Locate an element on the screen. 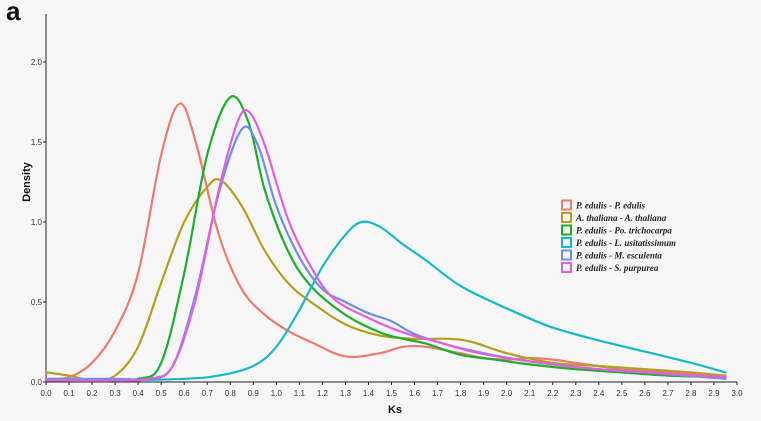 This screenshot has height=421, width=761. x-tick-label: 1.6 is located at coordinates (415, 393).